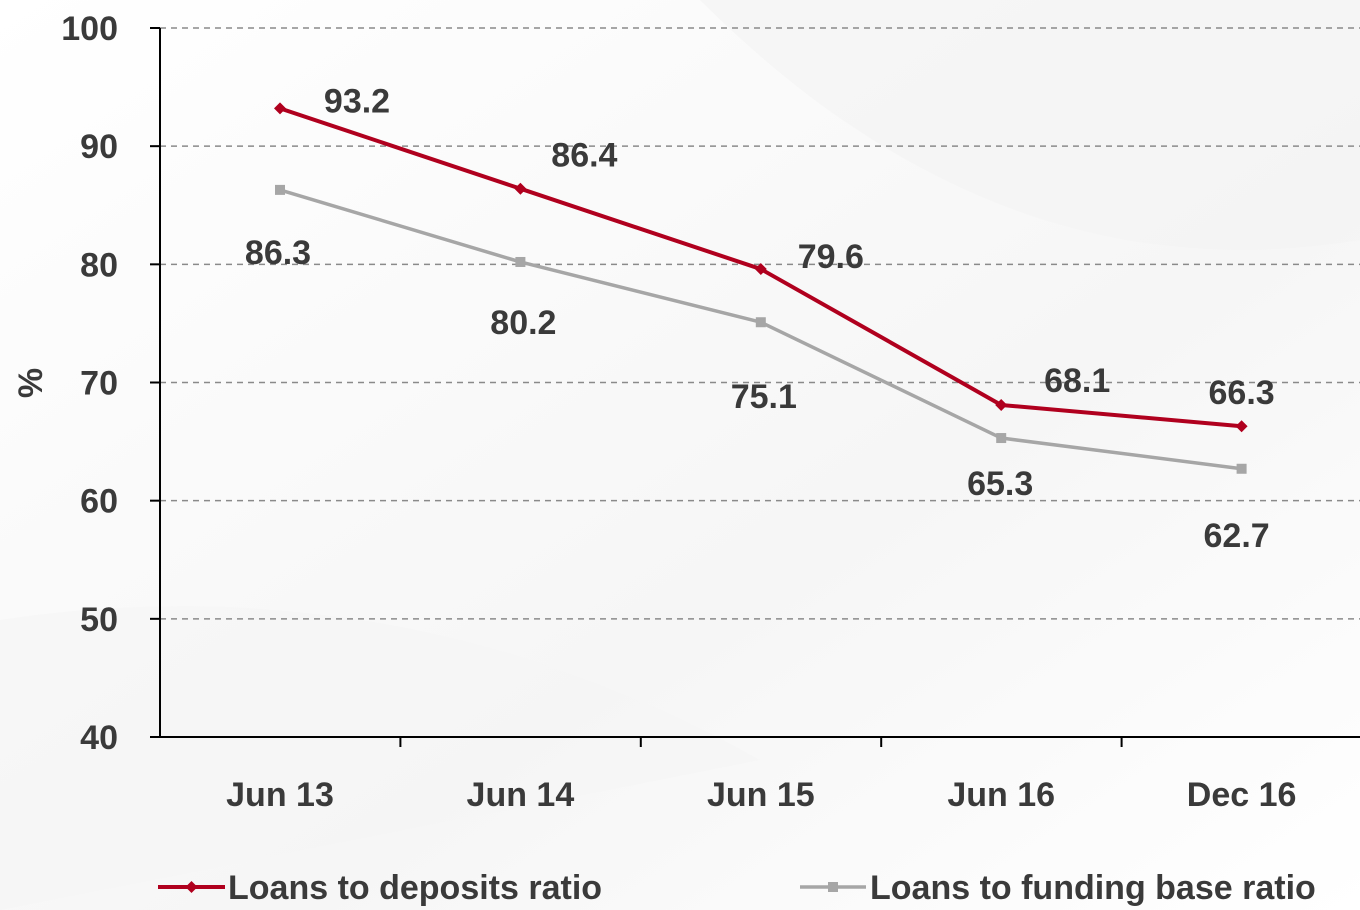 Image resolution: width=1360 pixels, height=910 pixels. What do you see at coordinates (89, 29) in the screenshot?
I see `y-tick-label: 100` at bounding box center [89, 29].